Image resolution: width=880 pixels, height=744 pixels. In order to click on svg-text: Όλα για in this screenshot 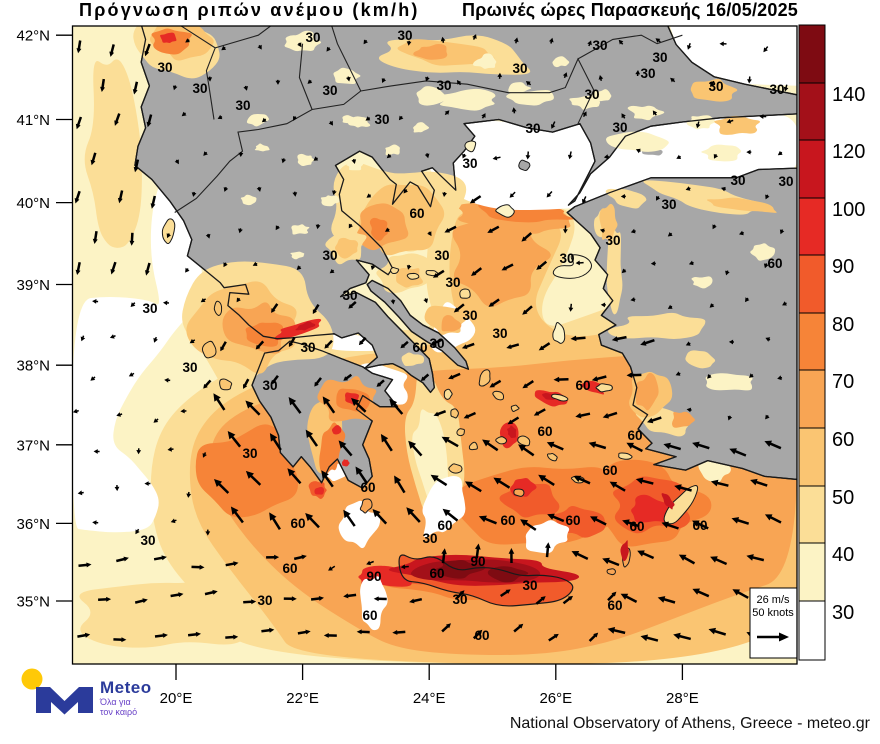, I will do `click(115, 702)`.